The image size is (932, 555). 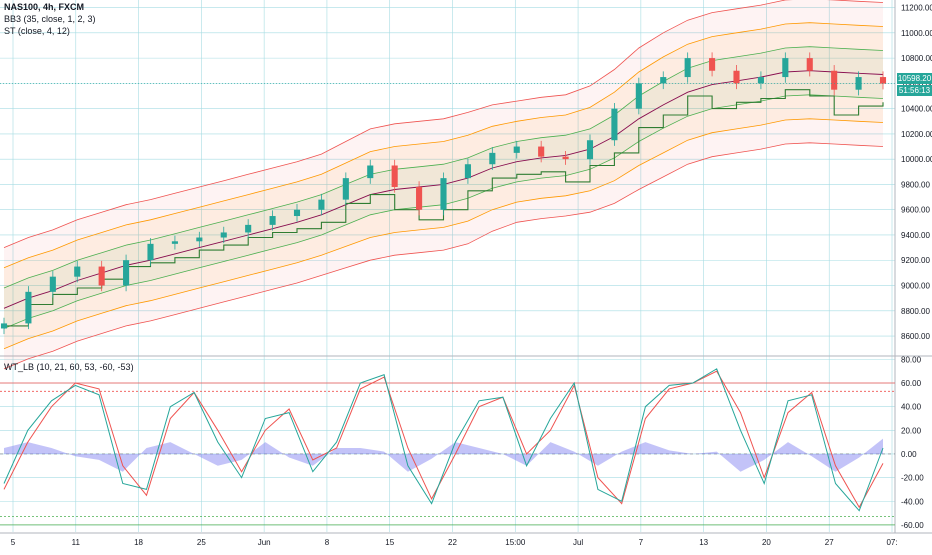 I want to click on legend-wt: WT_LB (10, 21, 60, 53, -60, -53), so click(x=69, y=367).